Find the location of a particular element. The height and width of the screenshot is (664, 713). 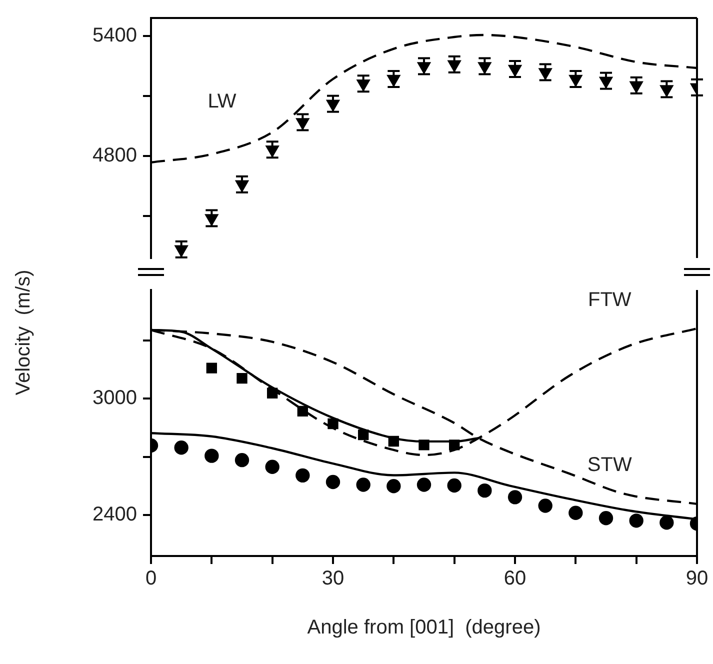

y-tick-label: 3000 is located at coordinates (114, 398).